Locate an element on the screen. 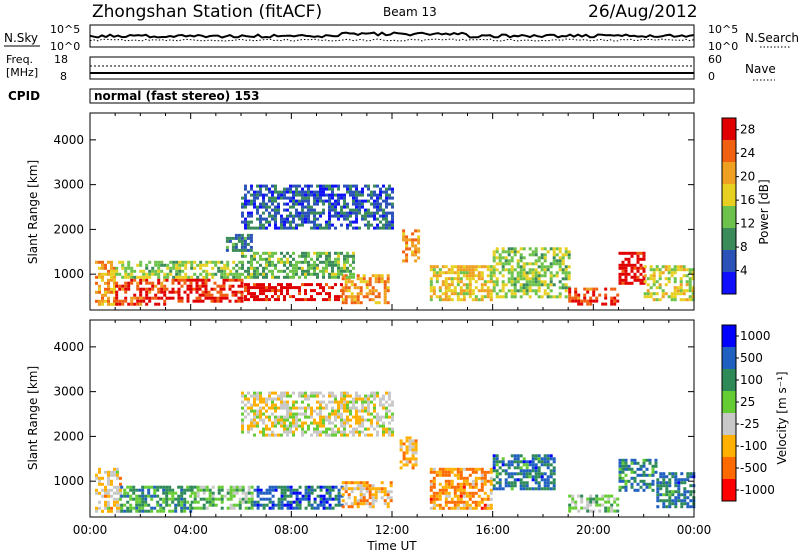 Image resolution: width=800 pixels, height=554 pixels. nsearch-label: N.Search is located at coordinates (772, 38).